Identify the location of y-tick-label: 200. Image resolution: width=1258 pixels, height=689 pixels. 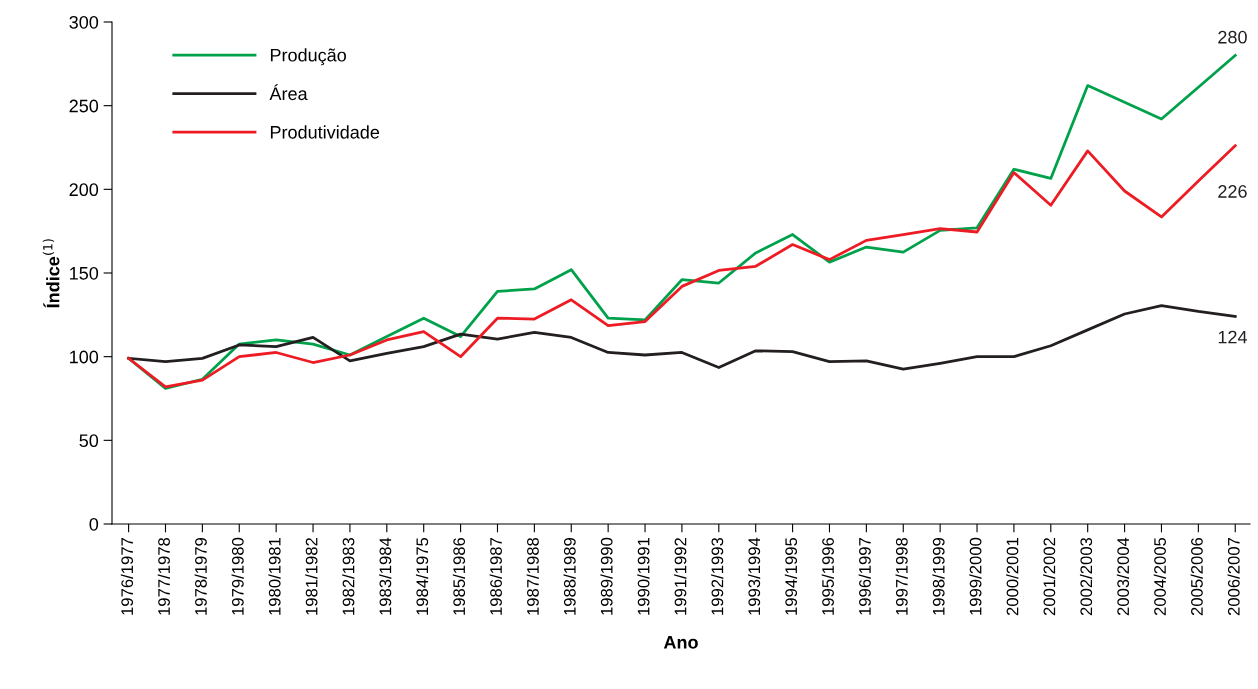
(84, 190).